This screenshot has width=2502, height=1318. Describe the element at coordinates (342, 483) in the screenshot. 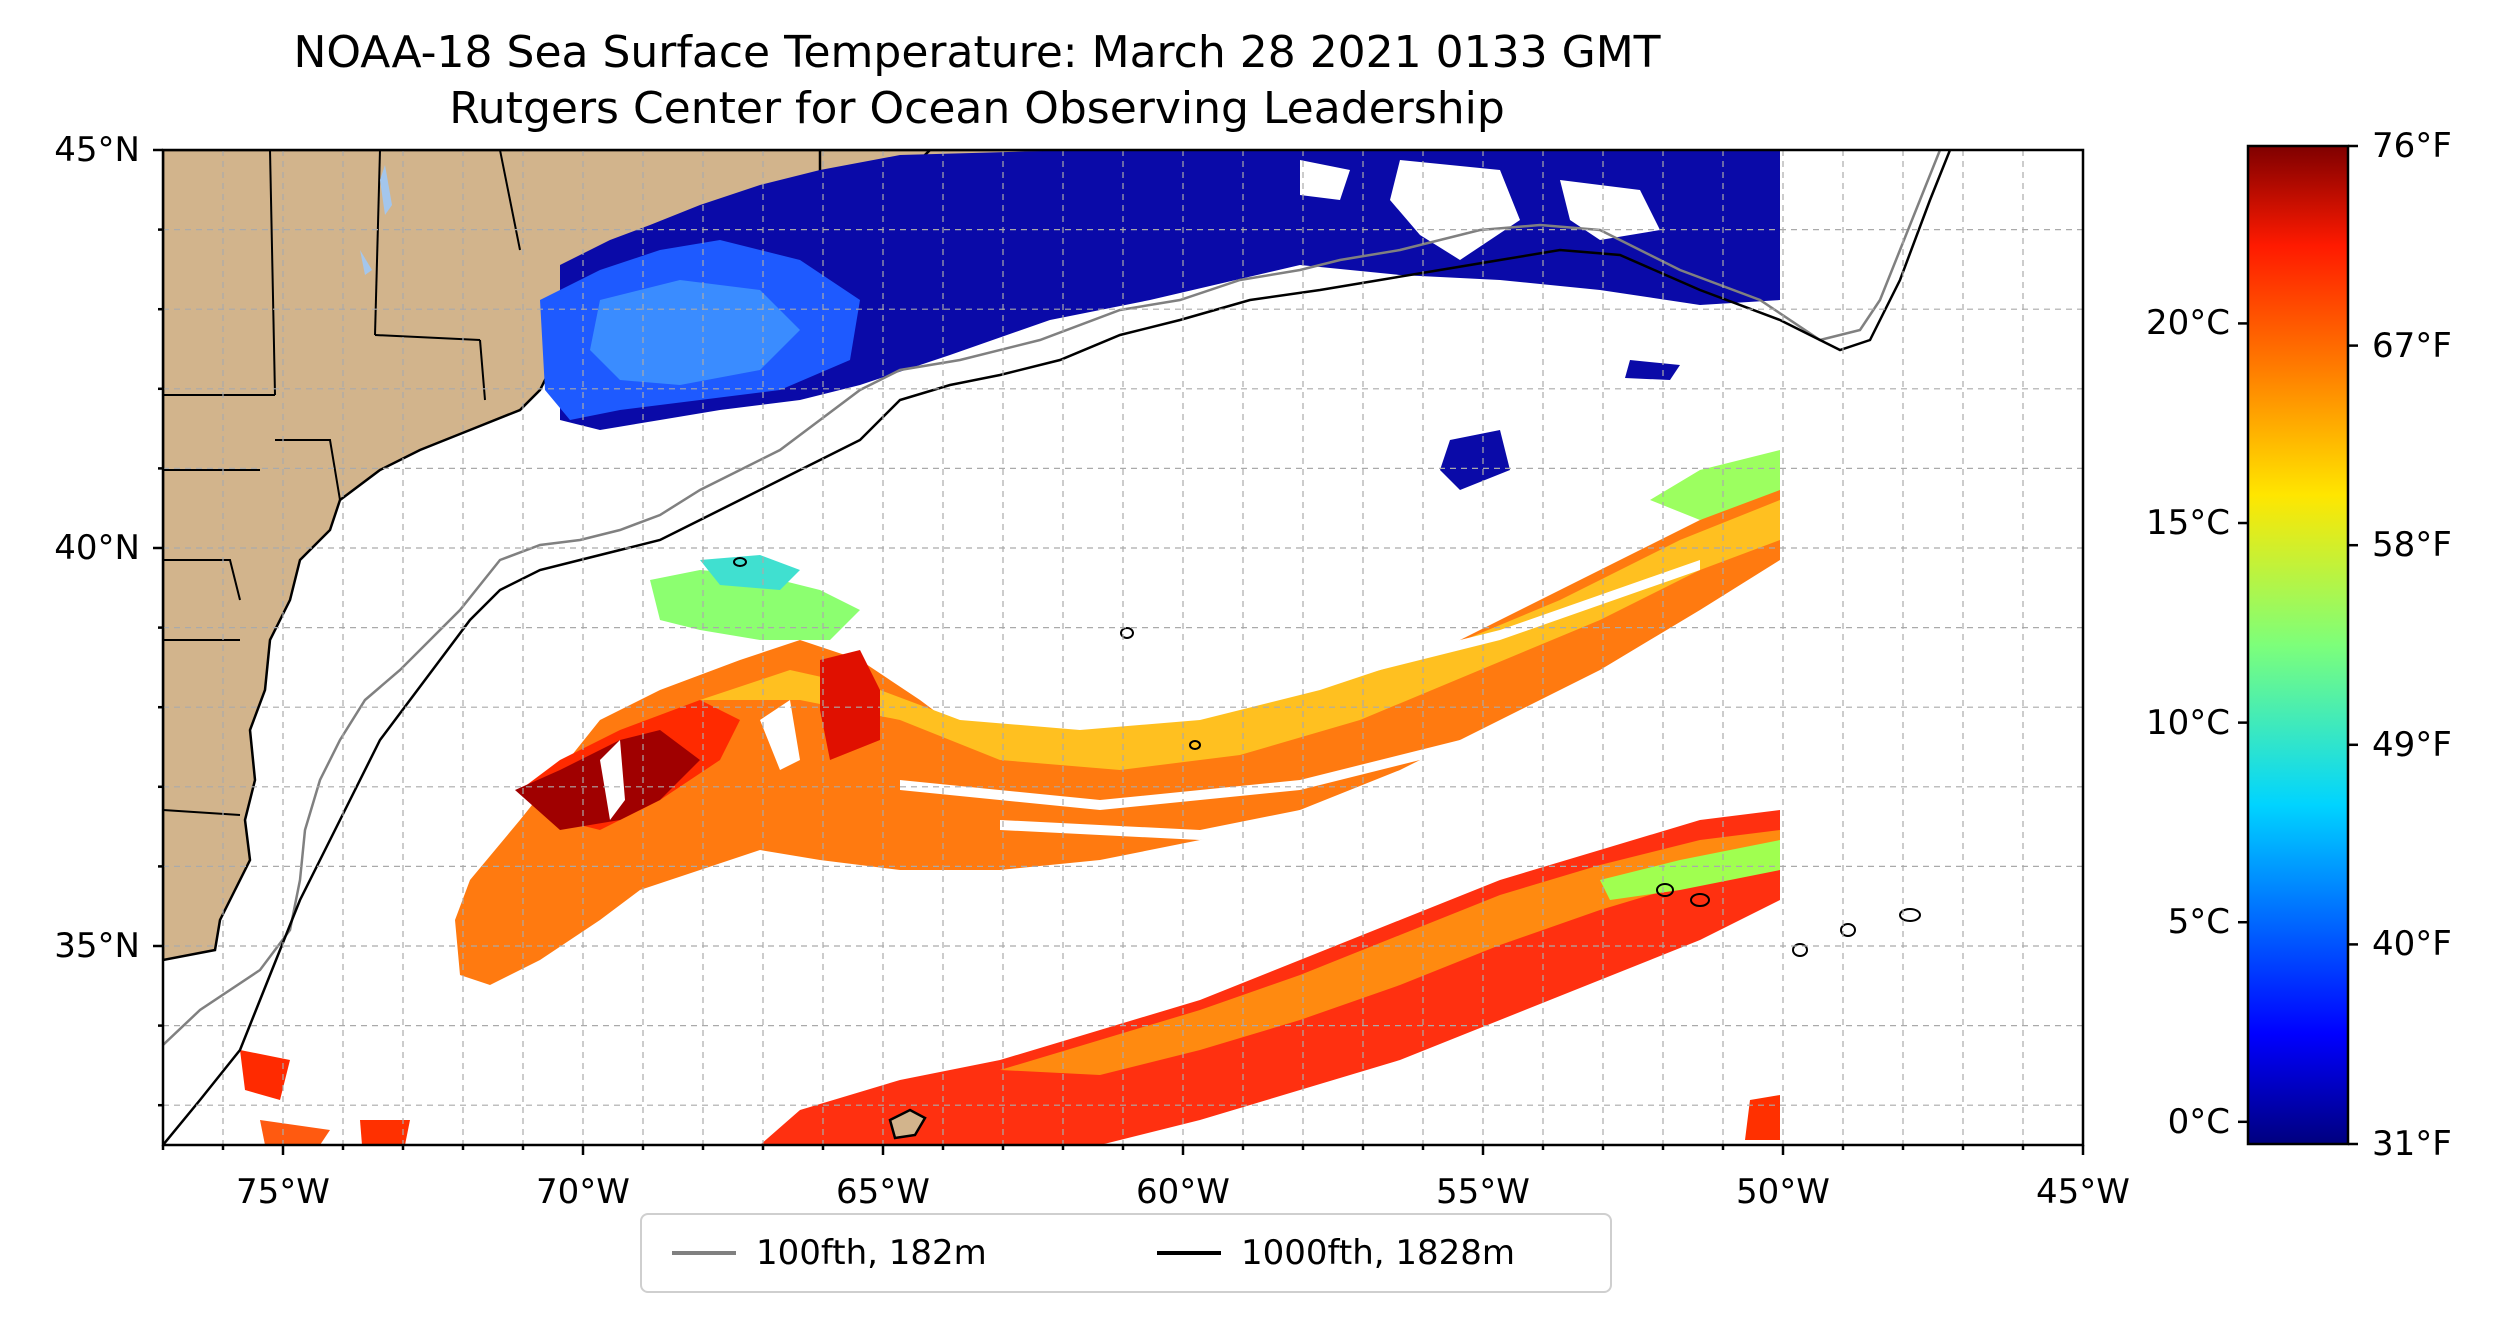

I see `state-borders` at that location.